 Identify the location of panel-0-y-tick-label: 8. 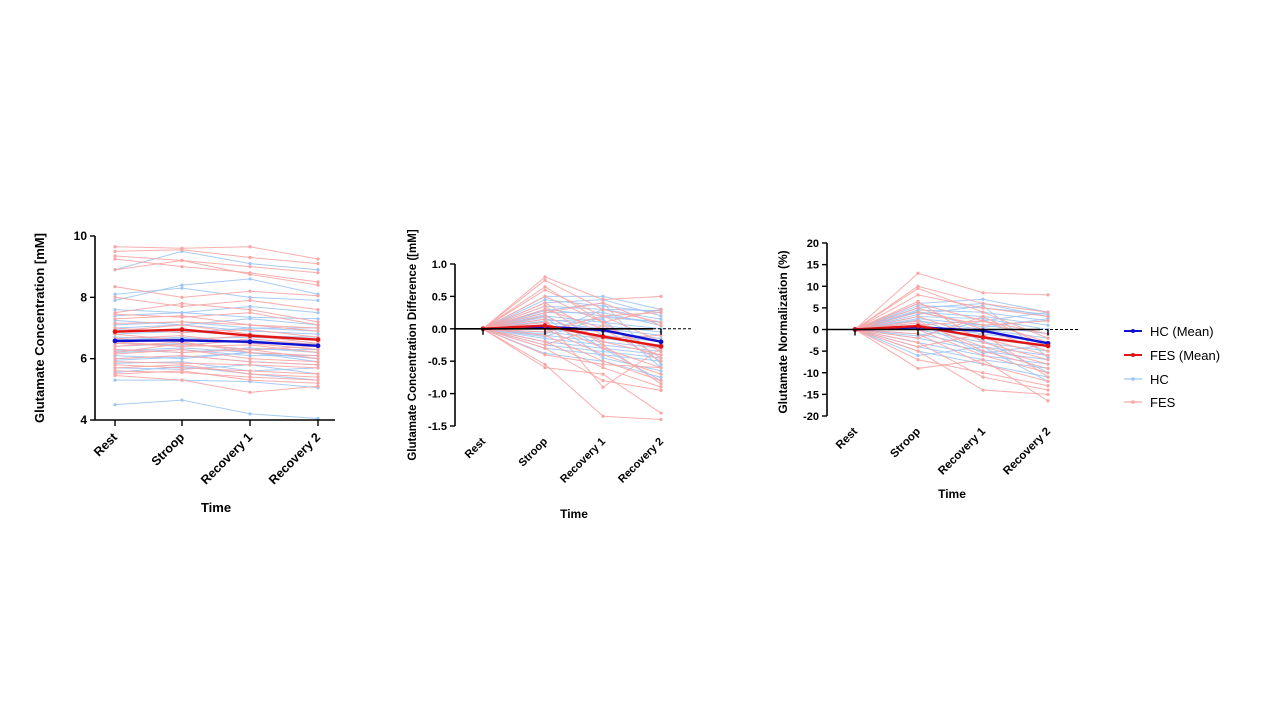
(83, 297).